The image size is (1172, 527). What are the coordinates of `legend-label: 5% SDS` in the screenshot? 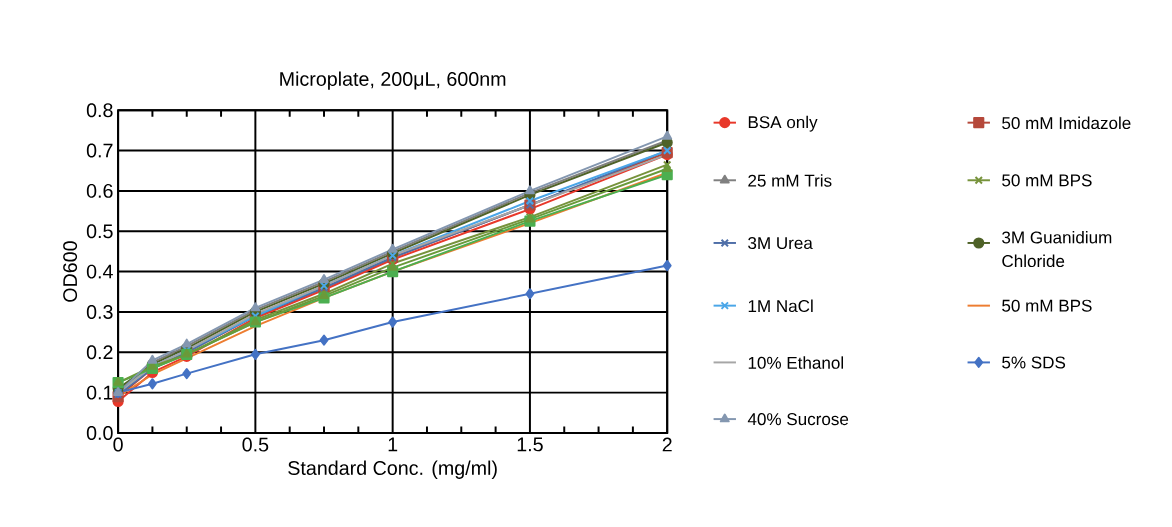 It's located at (1034, 362).